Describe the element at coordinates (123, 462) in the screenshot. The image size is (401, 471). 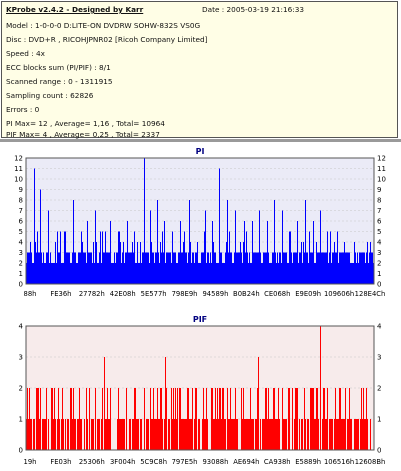
I see `x-tick-label: 3F004h` at that location.